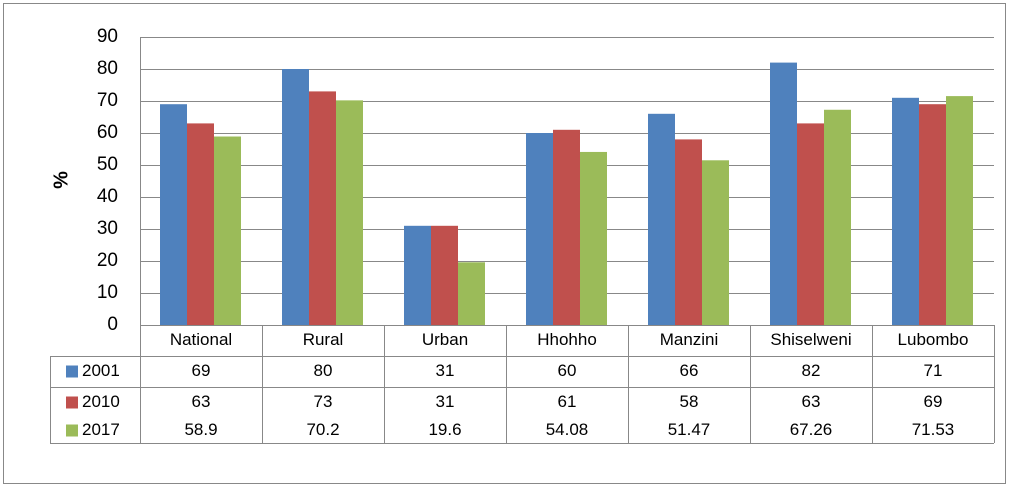 This screenshot has width=1010, height=492. Describe the element at coordinates (933, 370) in the screenshot. I see `table-value: 71` at that location.